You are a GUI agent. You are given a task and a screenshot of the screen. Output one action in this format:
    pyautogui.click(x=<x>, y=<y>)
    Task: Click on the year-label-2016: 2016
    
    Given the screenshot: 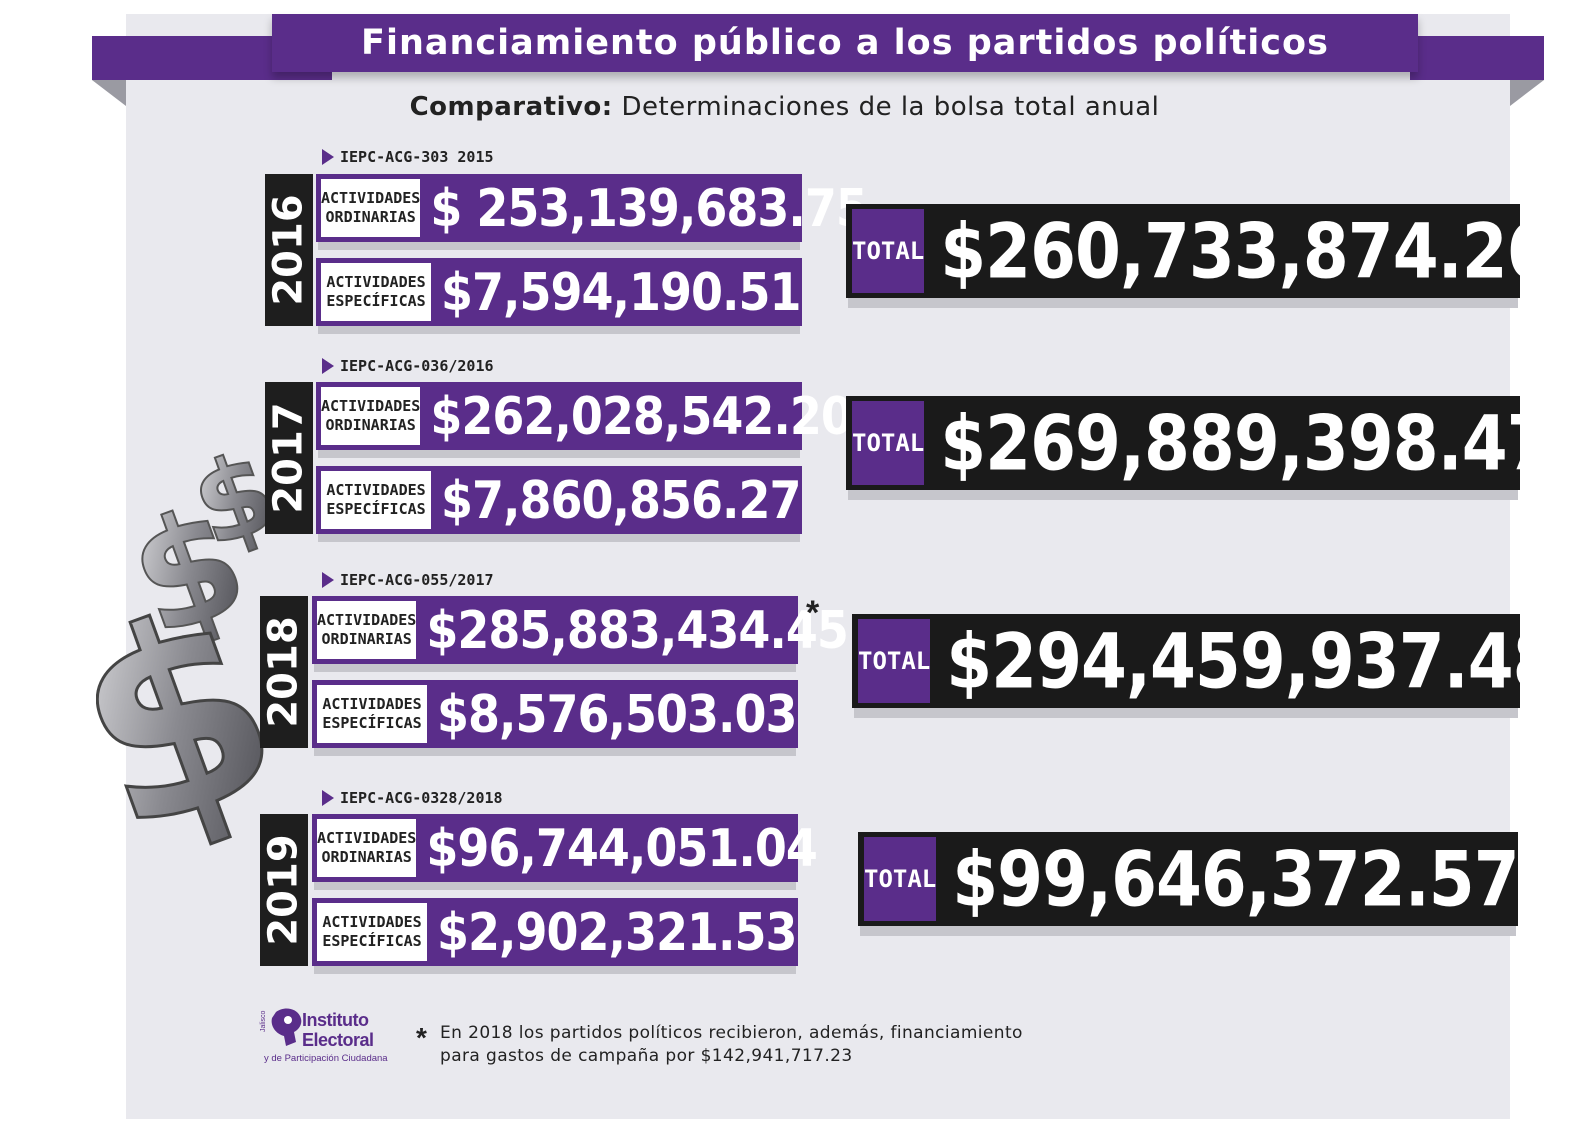 What is the action you would take?
    pyautogui.click(x=289, y=250)
    